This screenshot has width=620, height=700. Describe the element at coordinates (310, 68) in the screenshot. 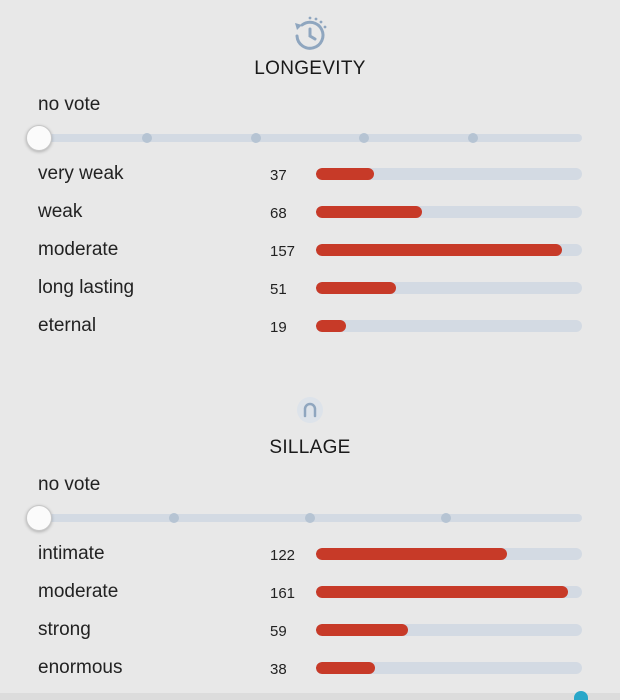

I see `section-title: LONGEVITY` at that location.